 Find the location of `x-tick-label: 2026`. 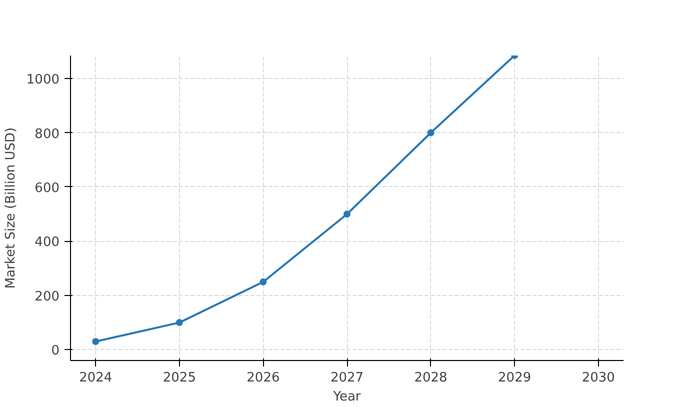

x-tick-label: 2026 is located at coordinates (263, 378).